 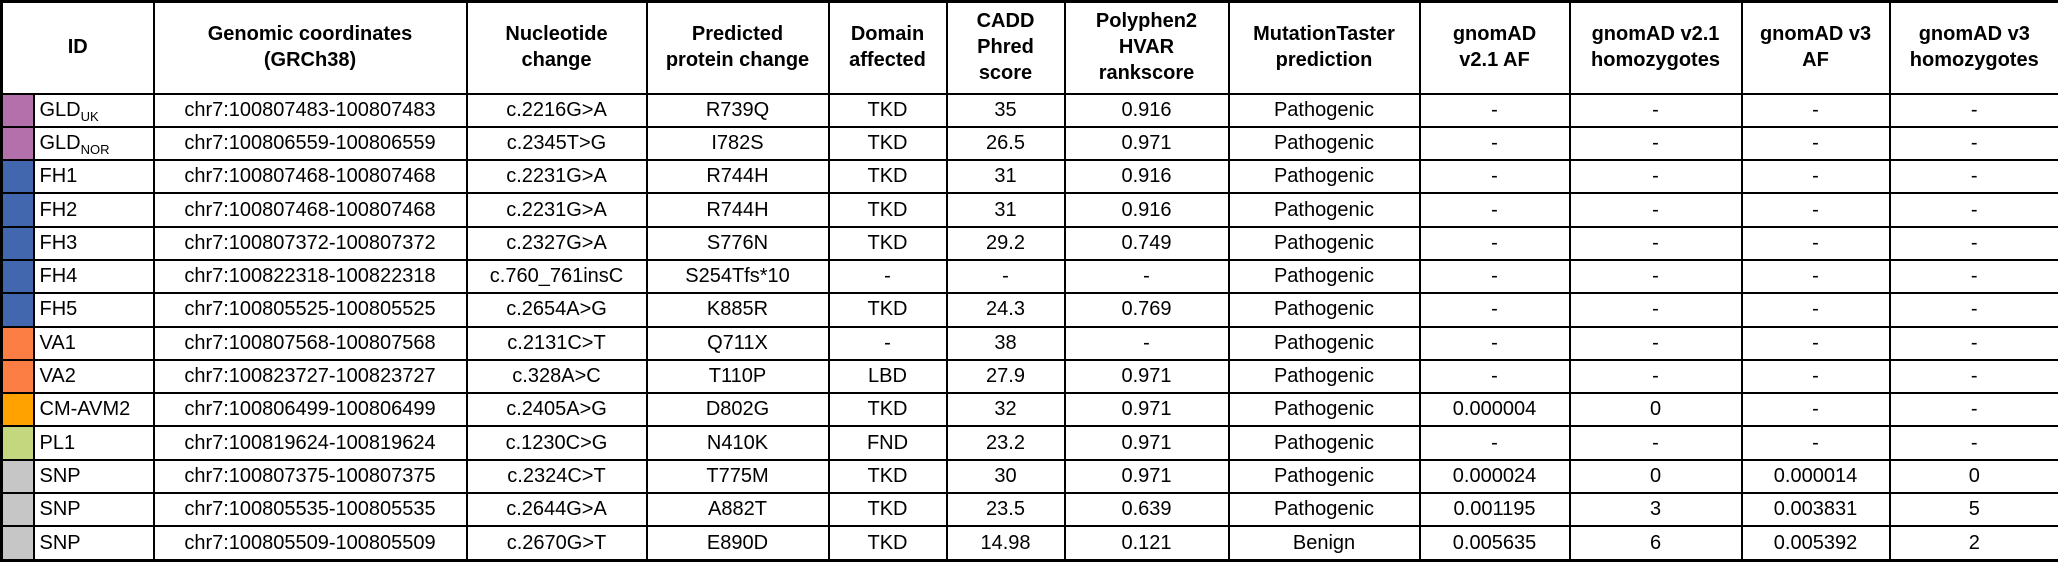 I want to click on cell-gnomad_v21_hom: 3, so click(x=1655, y=510).